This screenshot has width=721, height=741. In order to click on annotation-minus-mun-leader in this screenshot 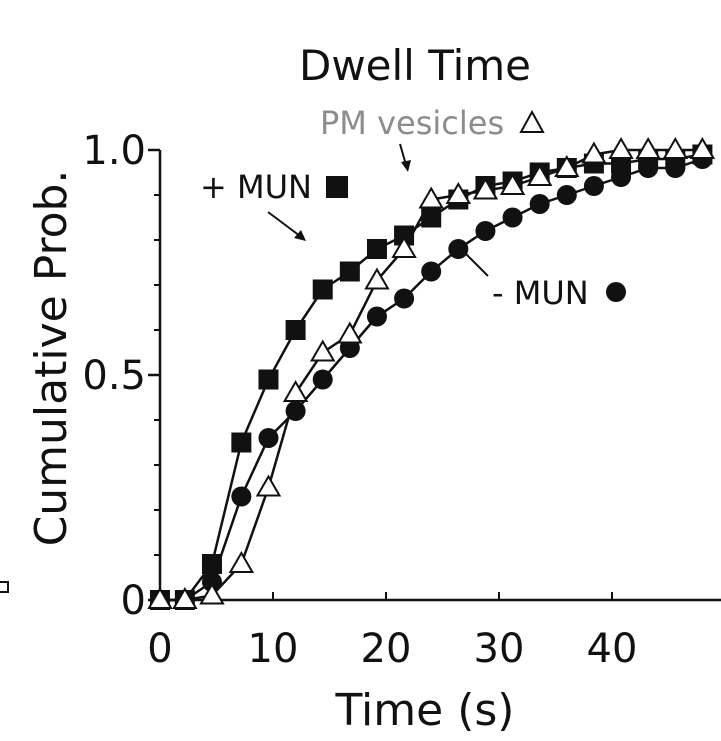, I will do `click(475, 263)`.